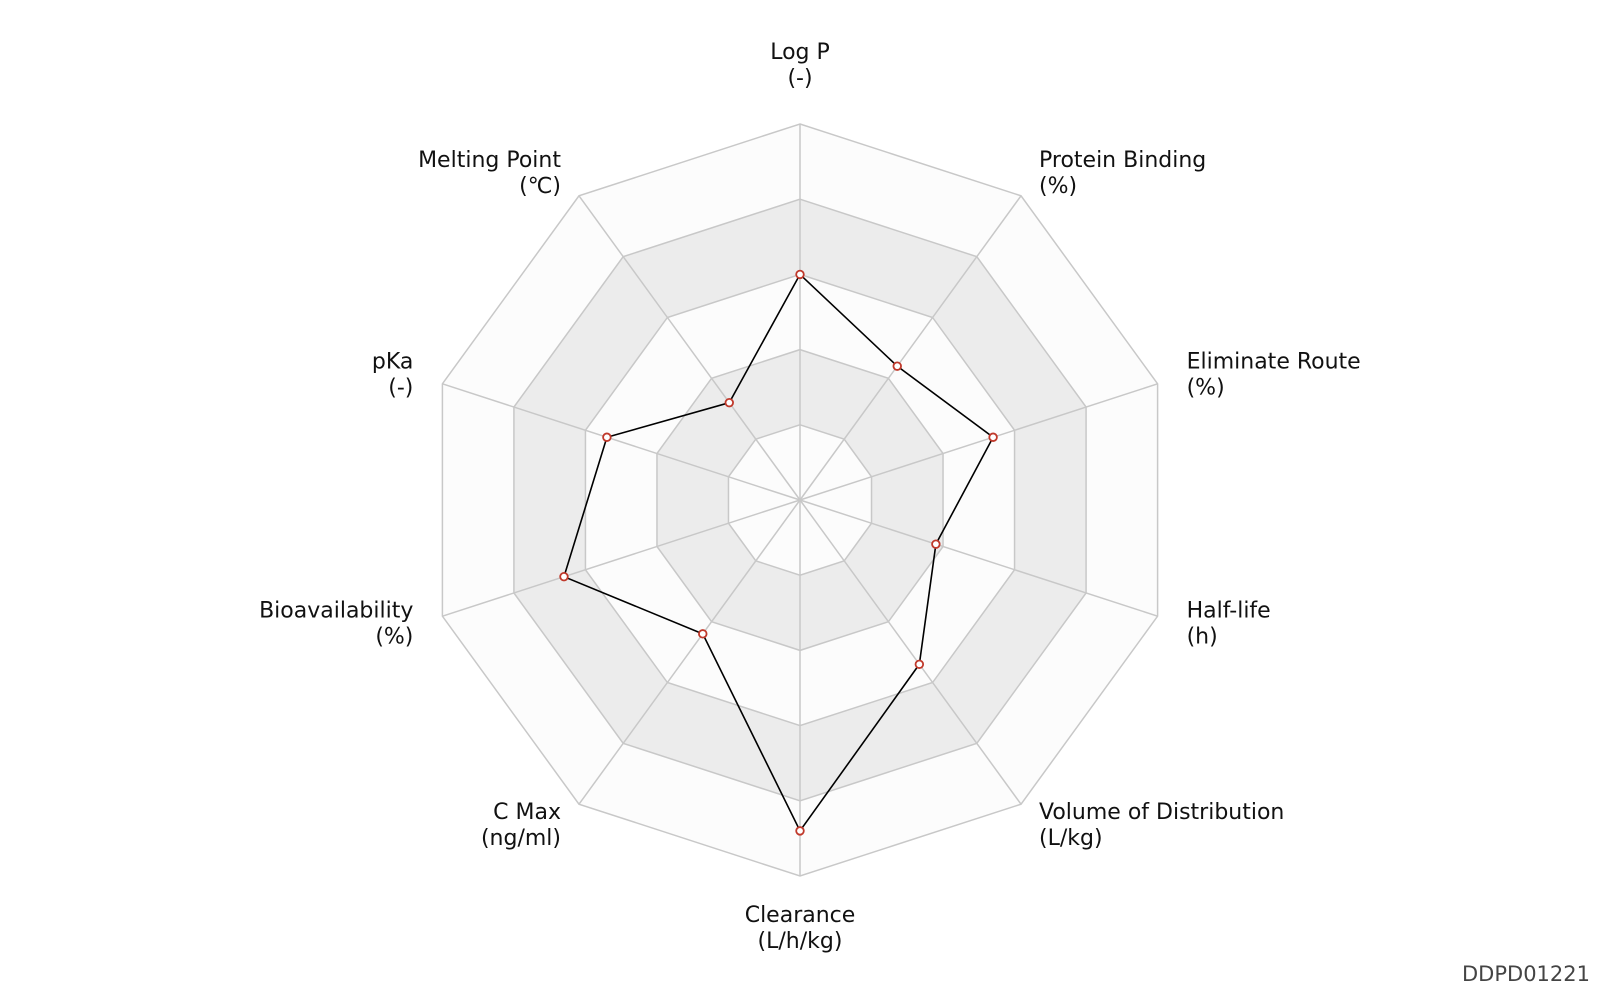 The image size is (1600, 1000). Describe the element at coordinates (1274, 361) in the screenshot. I see `axis-label: Eliminate Route` at that location.